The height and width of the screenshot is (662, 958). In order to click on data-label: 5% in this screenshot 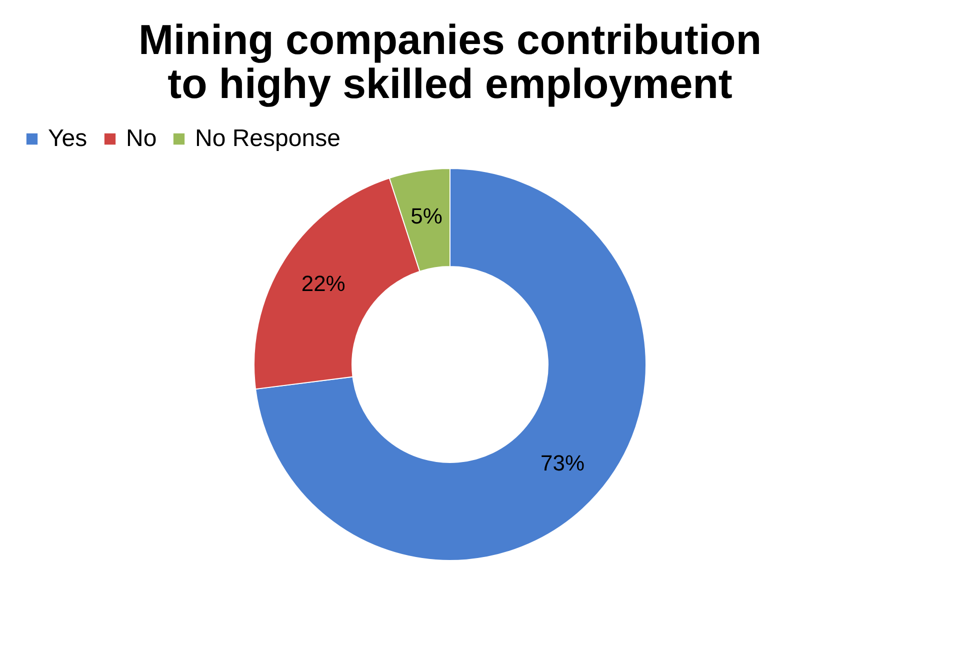, I will do `click(426, 215)`.